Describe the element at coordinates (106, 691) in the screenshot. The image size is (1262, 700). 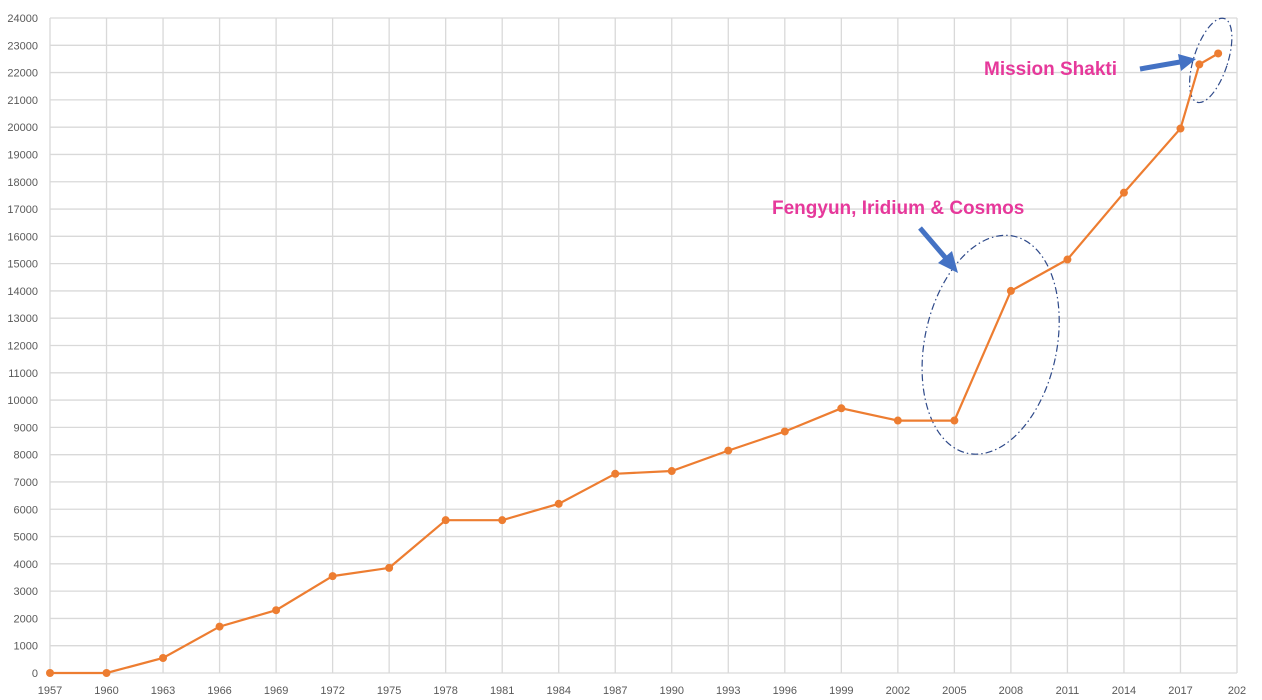
I see `x-tick-label: 1960` at that location.